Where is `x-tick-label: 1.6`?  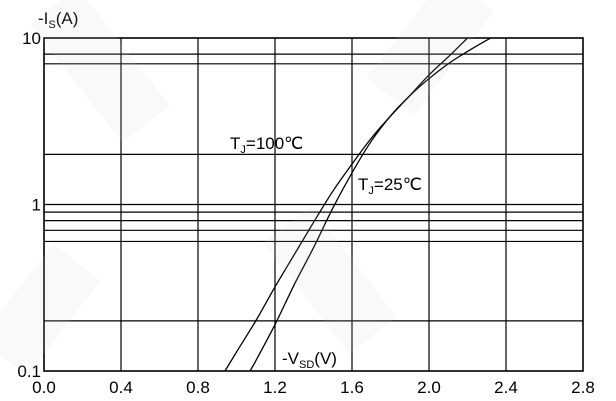
x-tick-label: 1.6 is located at coordinates (352, 387).